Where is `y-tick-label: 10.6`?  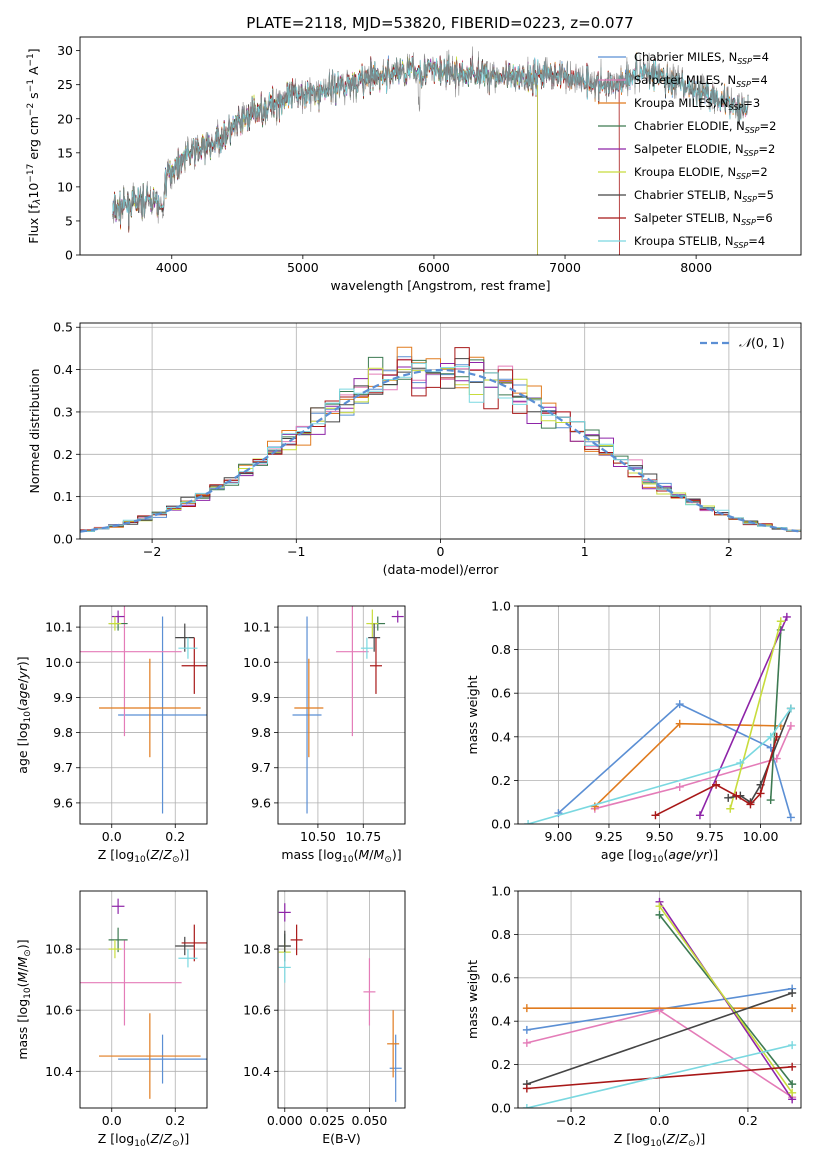 y-tick-label: 10.6 is located at coordinates (59, 1010).